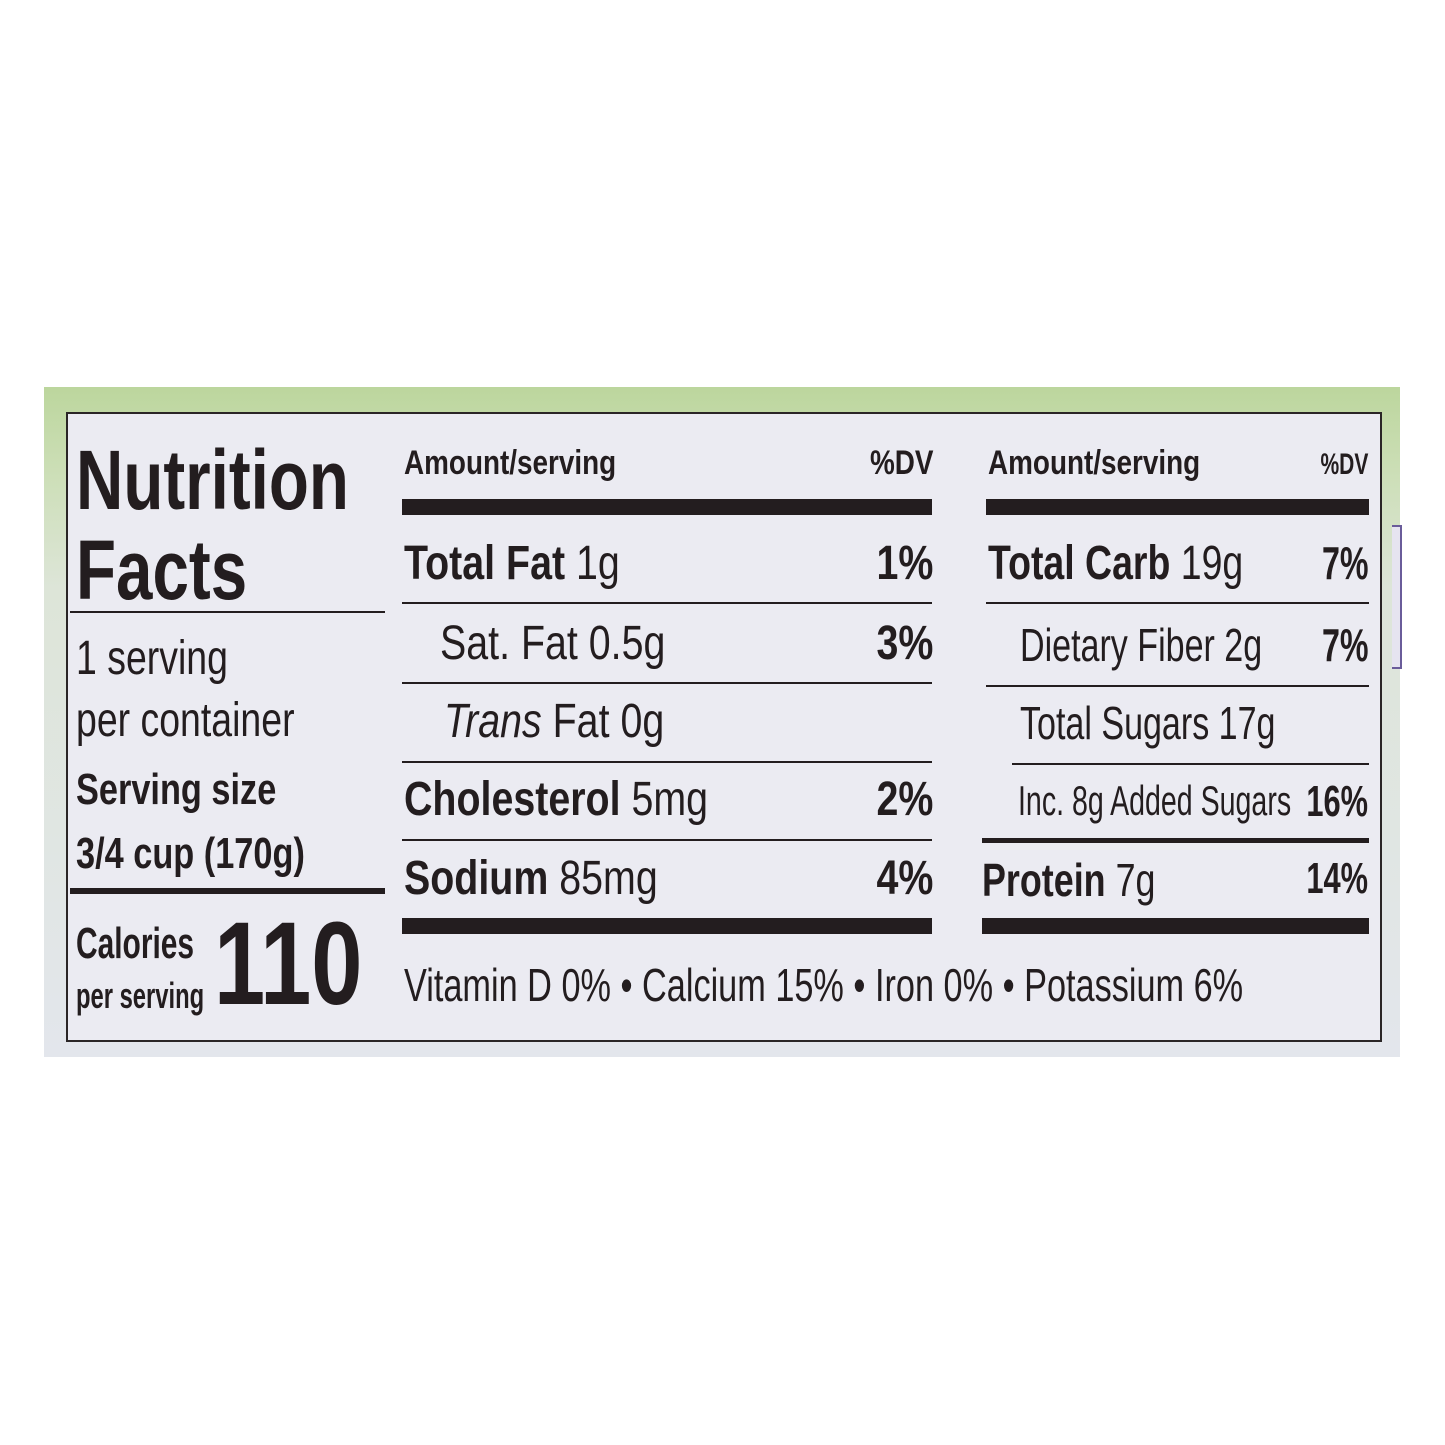 Image resolution: width=1445 pixels, height=1445 pixels. What do you see at coordinates (556, 799) in the screenshot?
I see `row-cholesterol: Cholesterol 5mg` at bounding box center [556, 799].